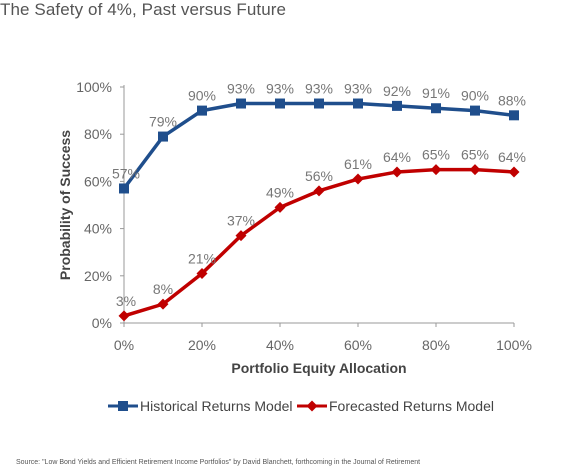  Describe the element at coordinates (126, 173) in the screenshot. I see `data-label: 57%` at that location.